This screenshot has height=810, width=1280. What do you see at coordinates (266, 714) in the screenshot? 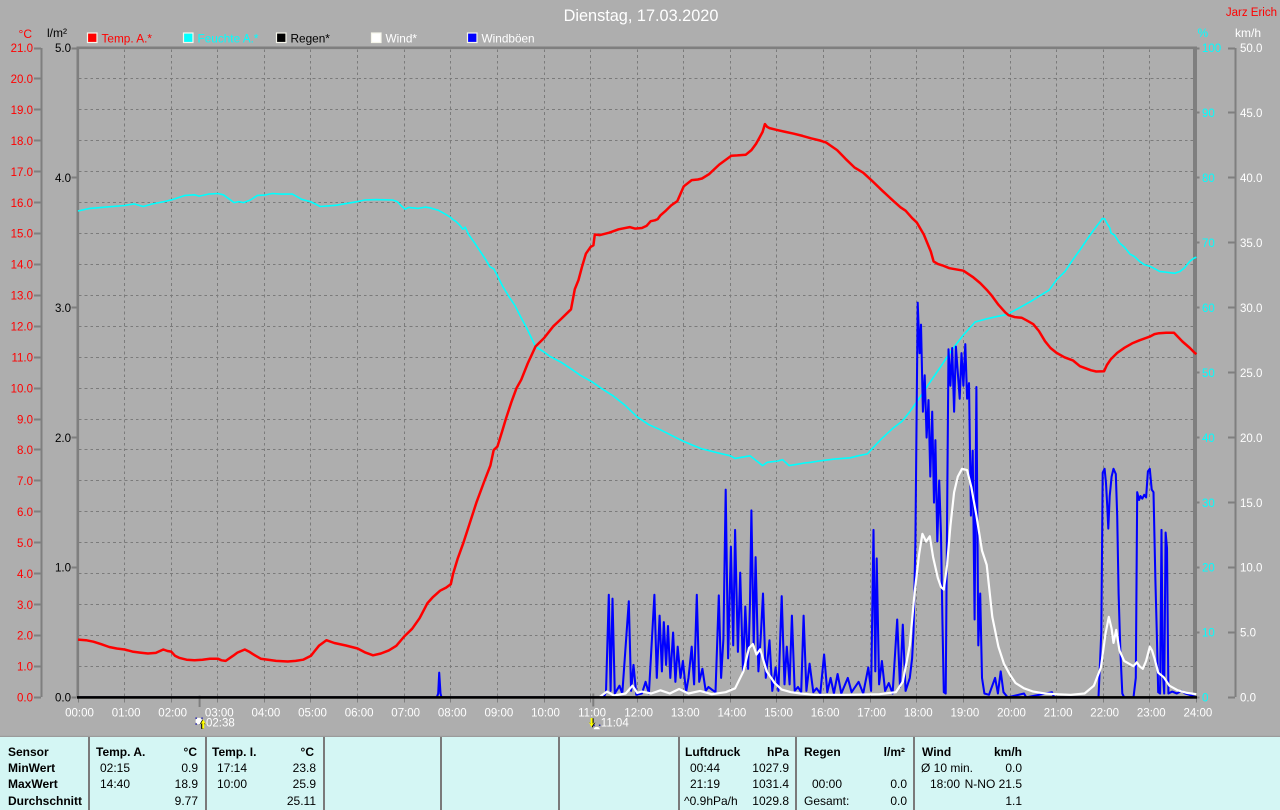
I see `svg-text: 04:00` at bounding box center [266, 714].